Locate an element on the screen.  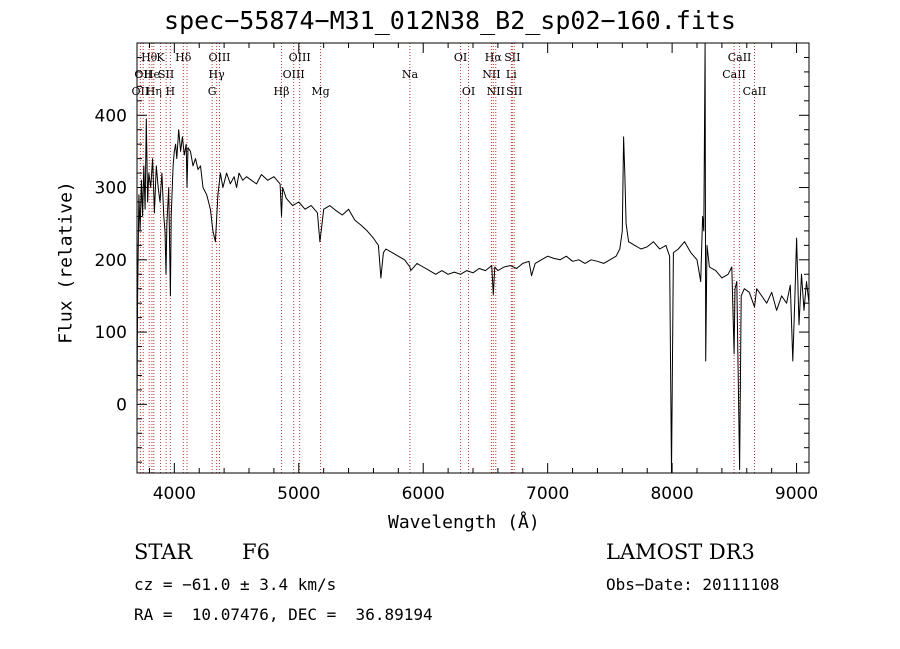
y-tick-label: 0 is located at coordinates (121, 405).